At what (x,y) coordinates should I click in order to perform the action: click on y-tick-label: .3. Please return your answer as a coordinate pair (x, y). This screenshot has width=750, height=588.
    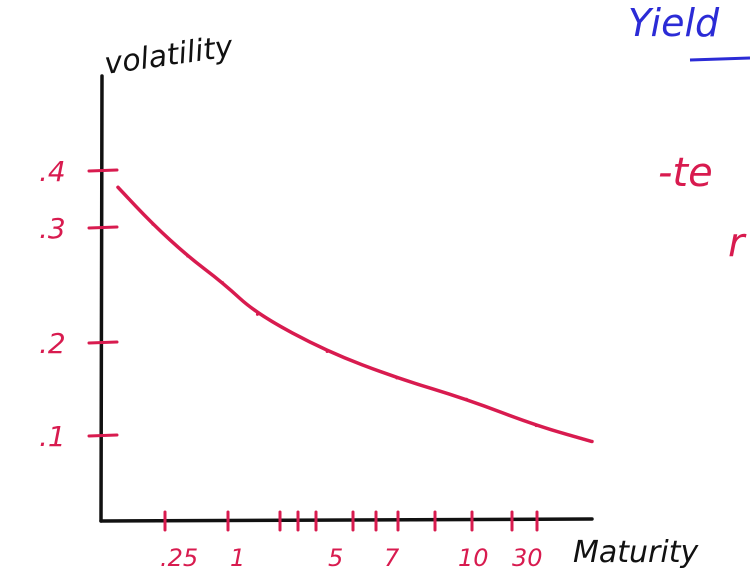
    Looking at the image, I should click on (52, 228).